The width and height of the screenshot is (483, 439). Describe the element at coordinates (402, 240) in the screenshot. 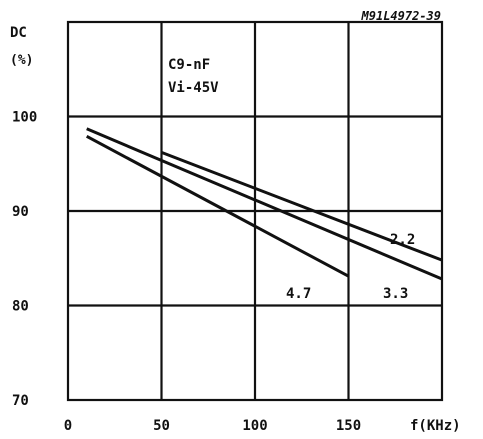

I see `series-label-2-2: 2.2` at that location.